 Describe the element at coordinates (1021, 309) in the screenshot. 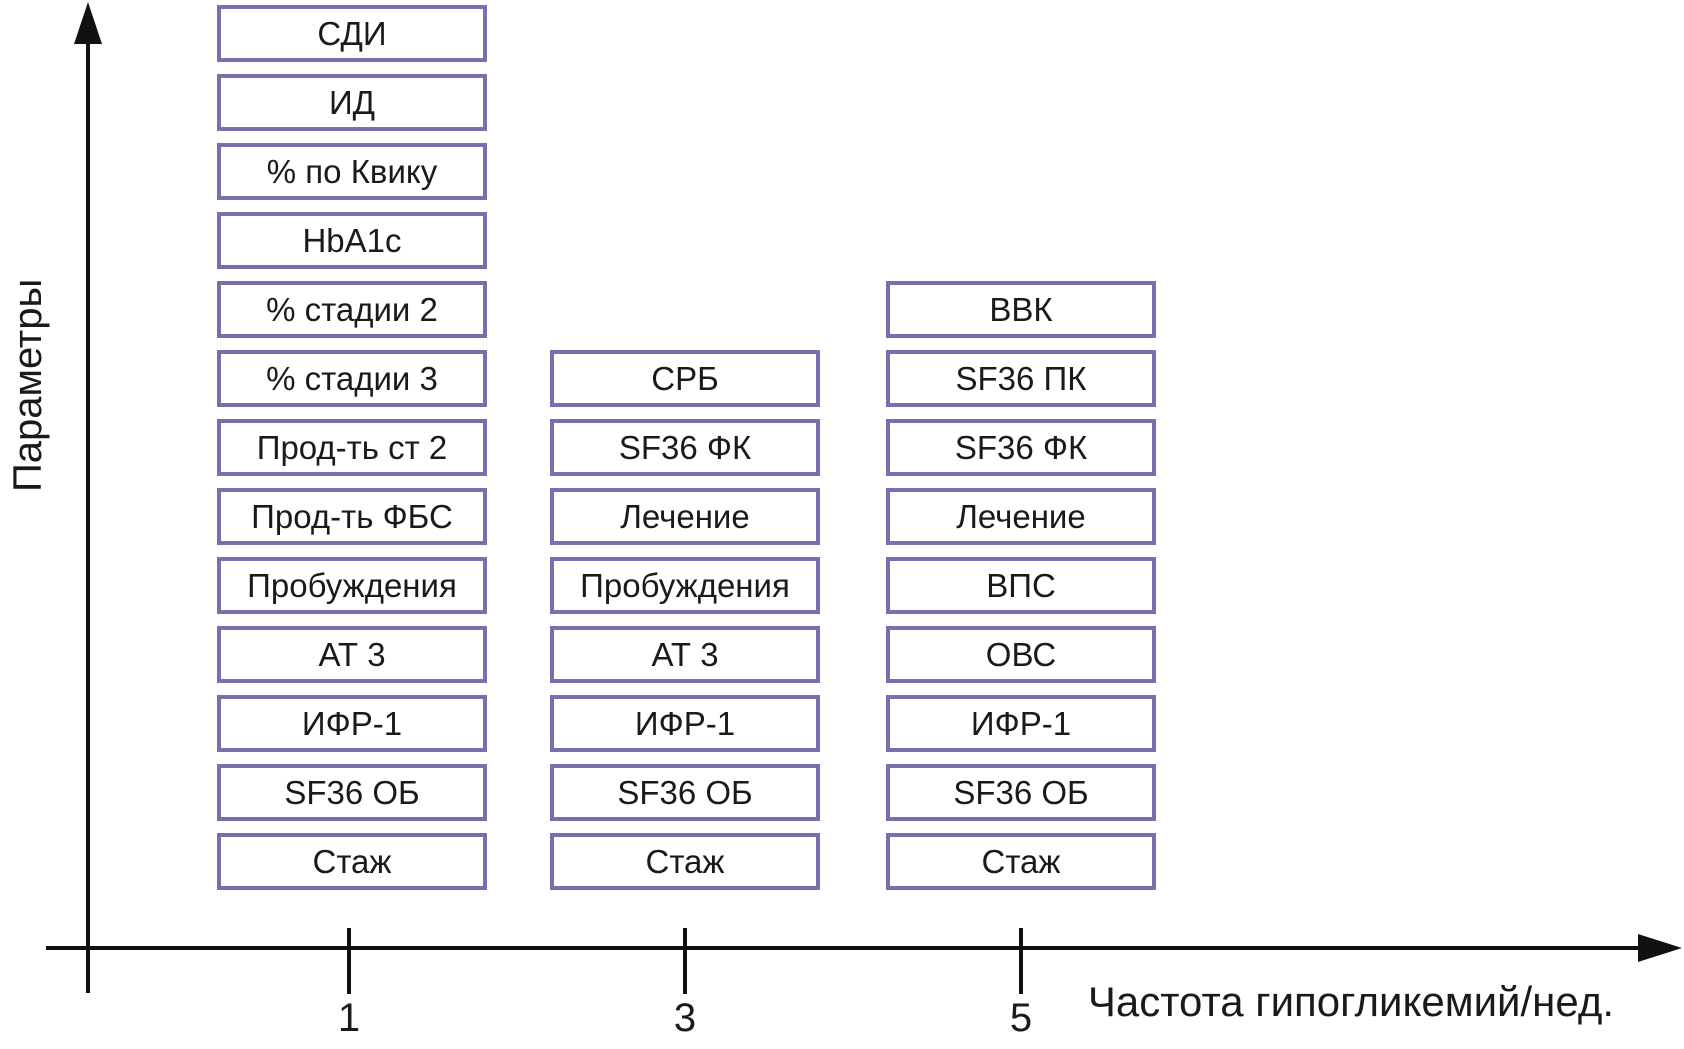

I see `param-box: ВВК` at that location.